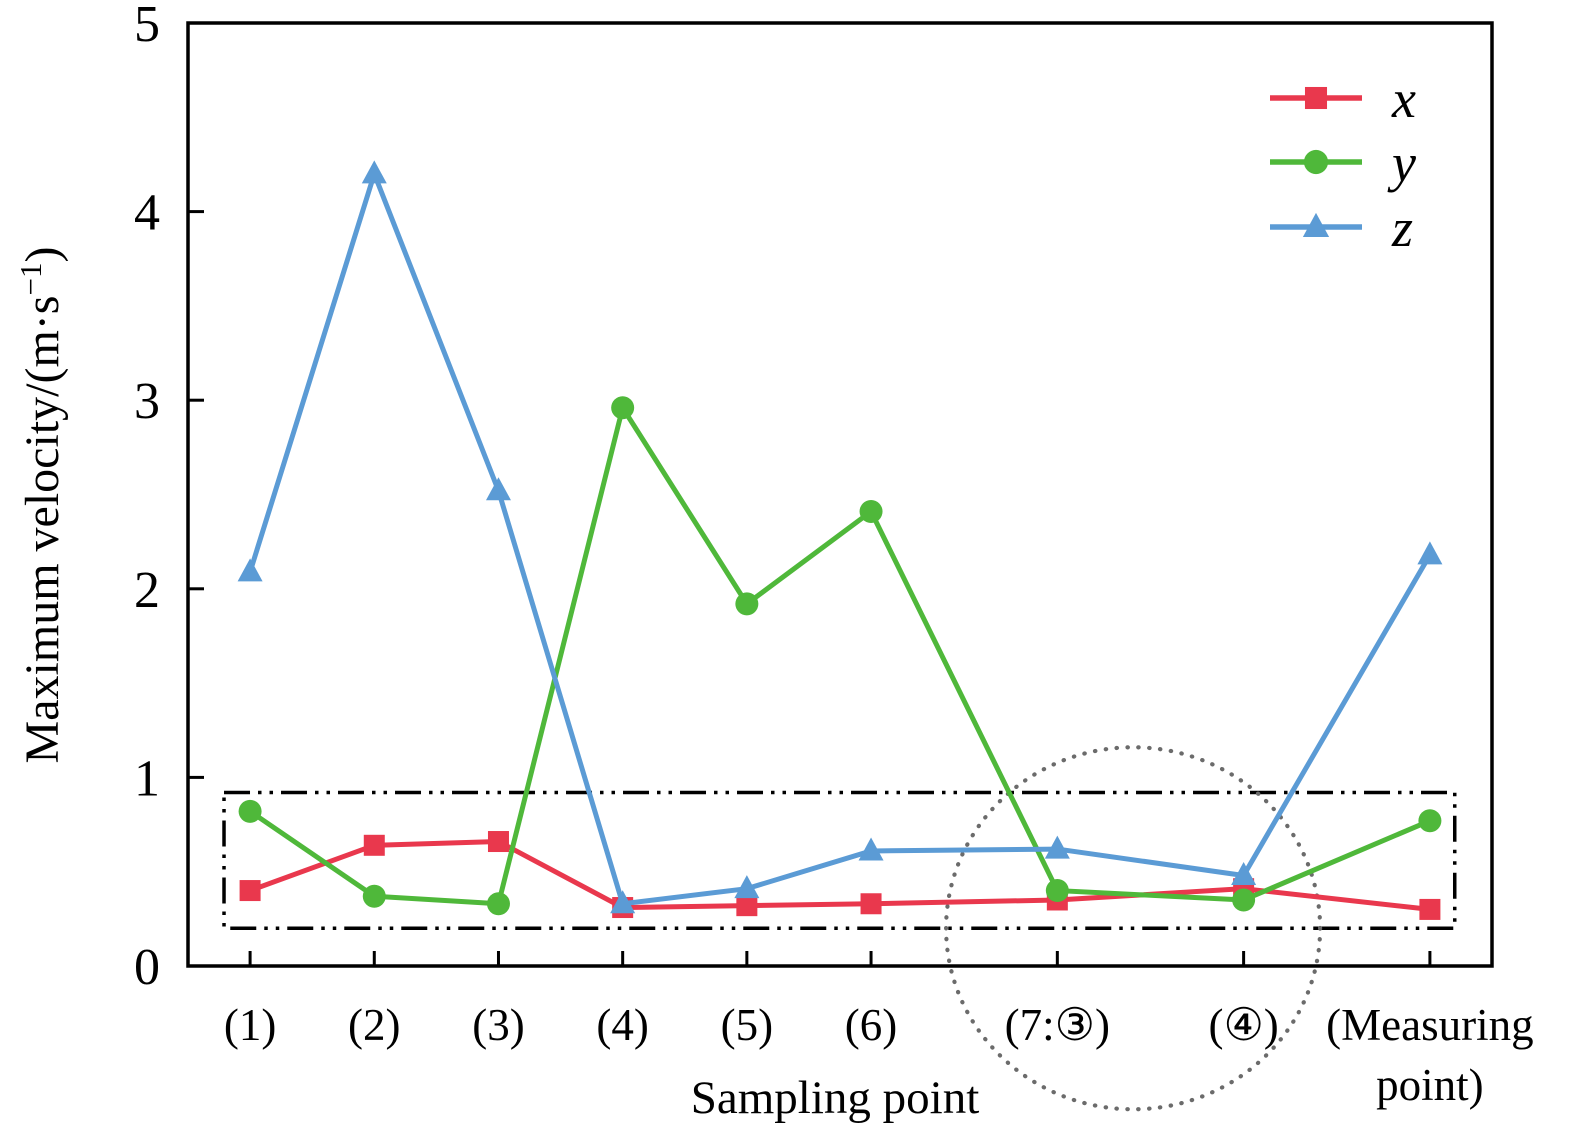 The height and width of the screenshot is (1133, 1575). Describe the element at coordinates (1402, 228) in the screenshot. I see `legend-z-label: z` at that location.